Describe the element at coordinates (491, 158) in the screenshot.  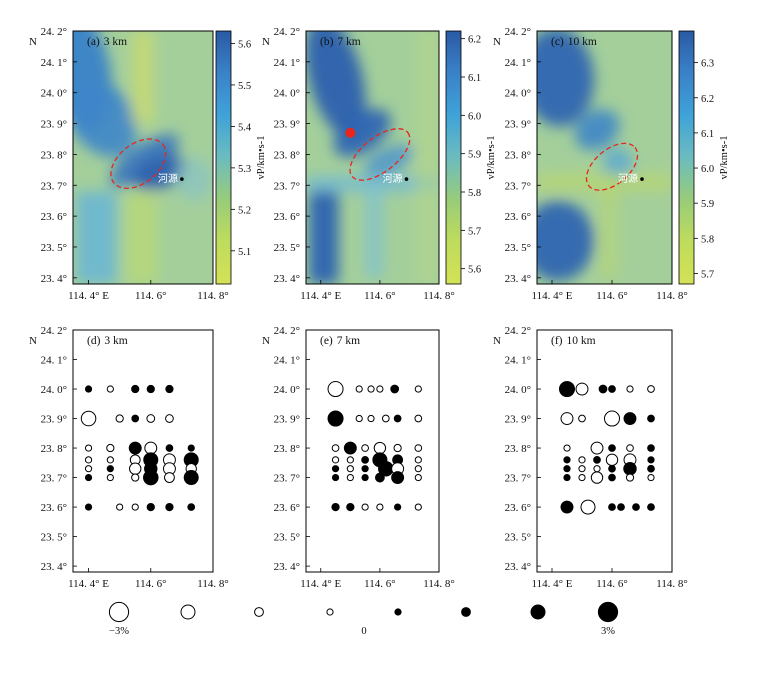
I see `colorbar-label: vP/km•s-1` at that location.